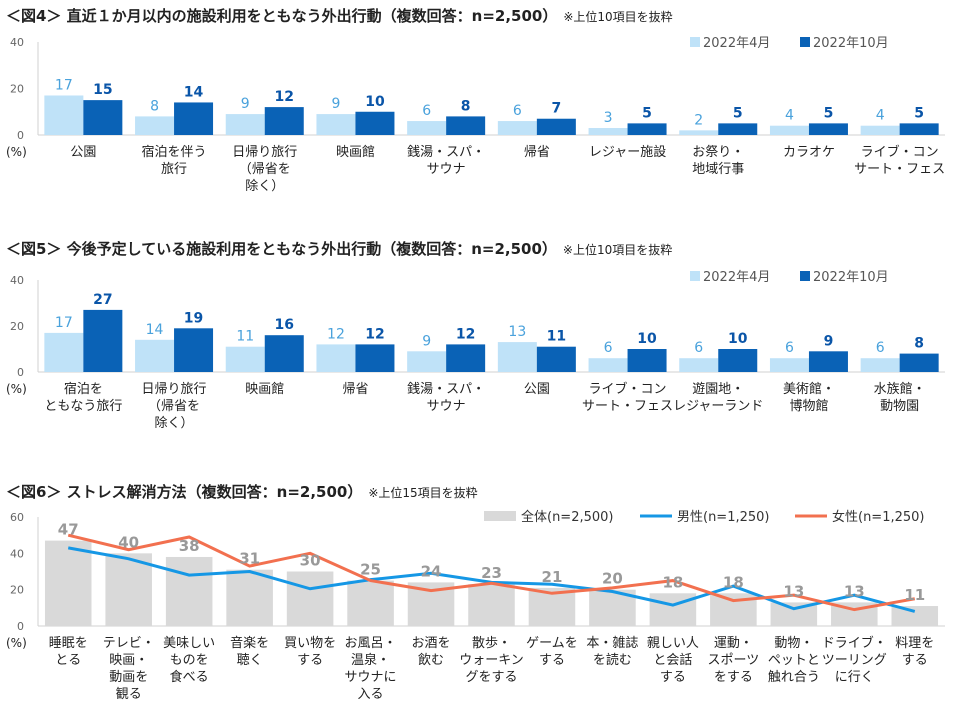  Describe the element at coordinates (189, 546) in the screenshot. I see `data-label: 38` at that location.